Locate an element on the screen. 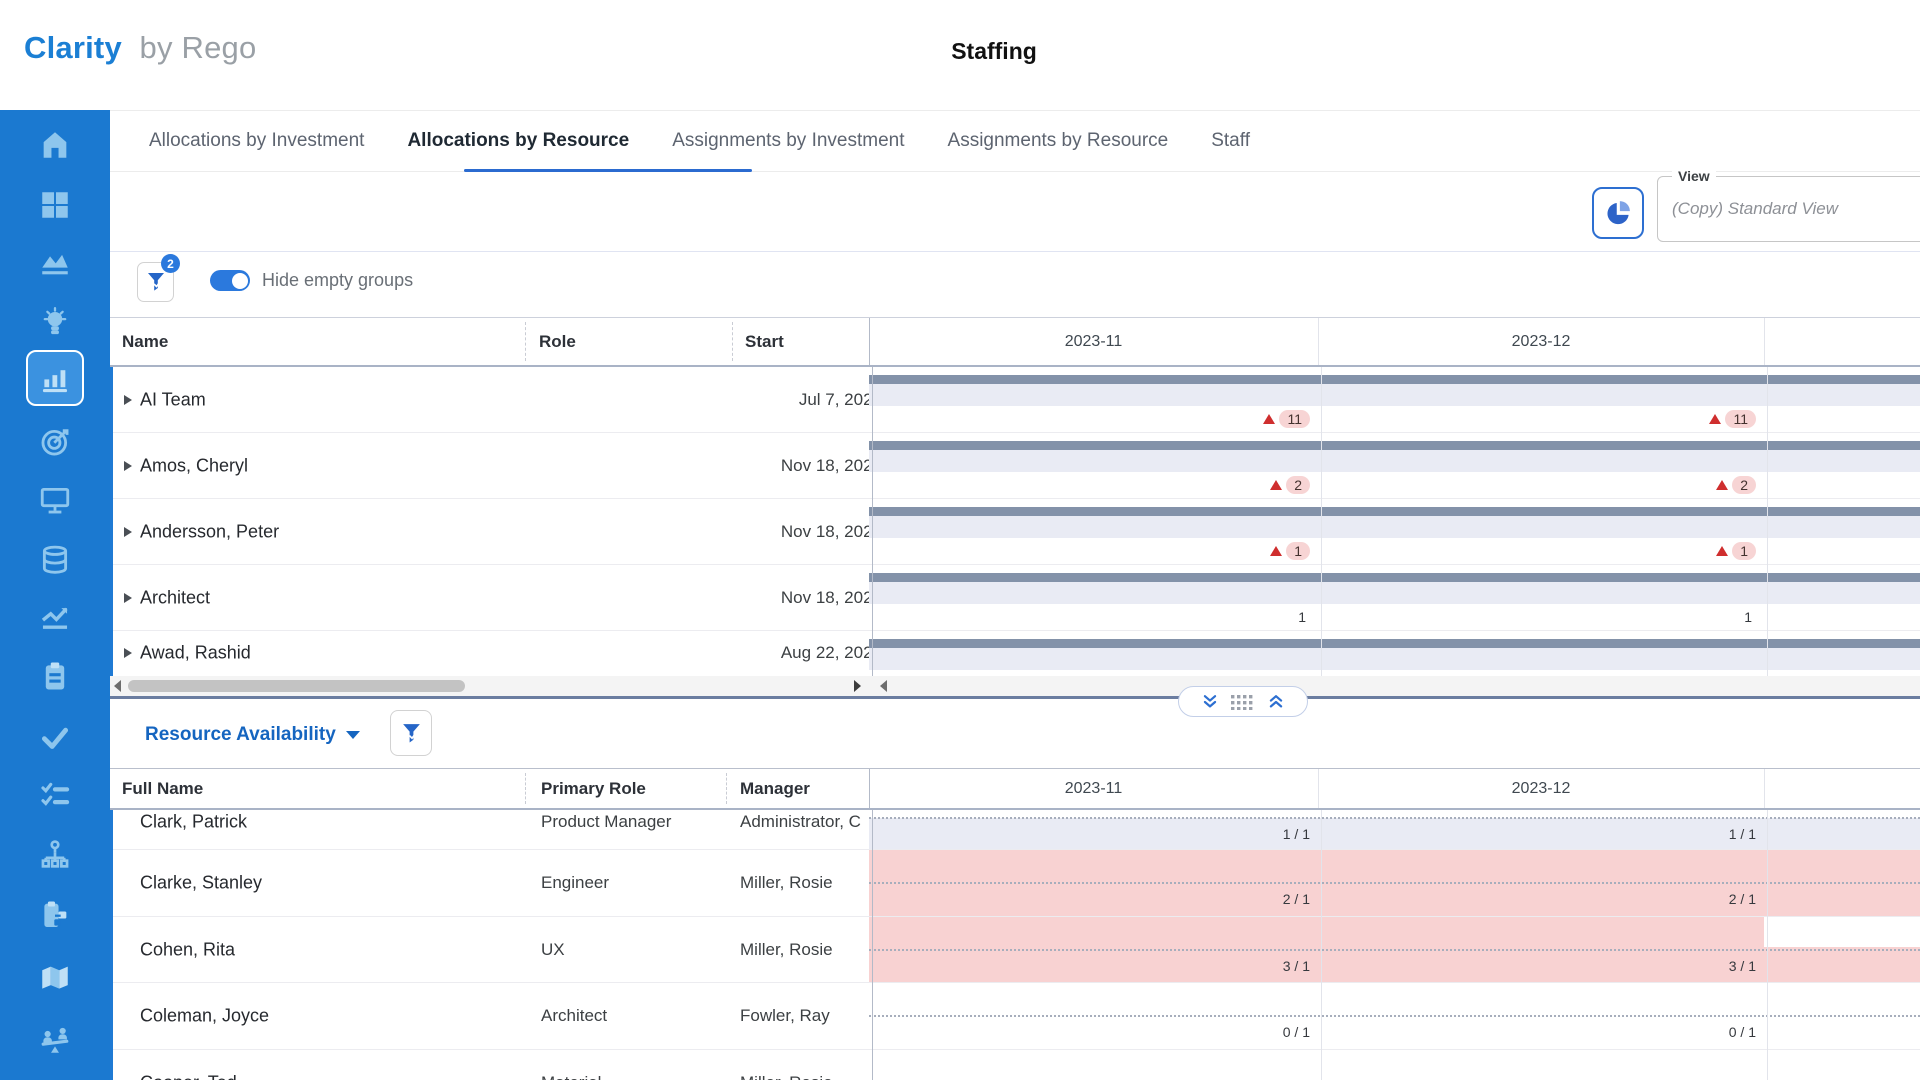 The height and width of the screenshot is (1080, 1920). chart-view-button is located at coordinates (1618, 213).